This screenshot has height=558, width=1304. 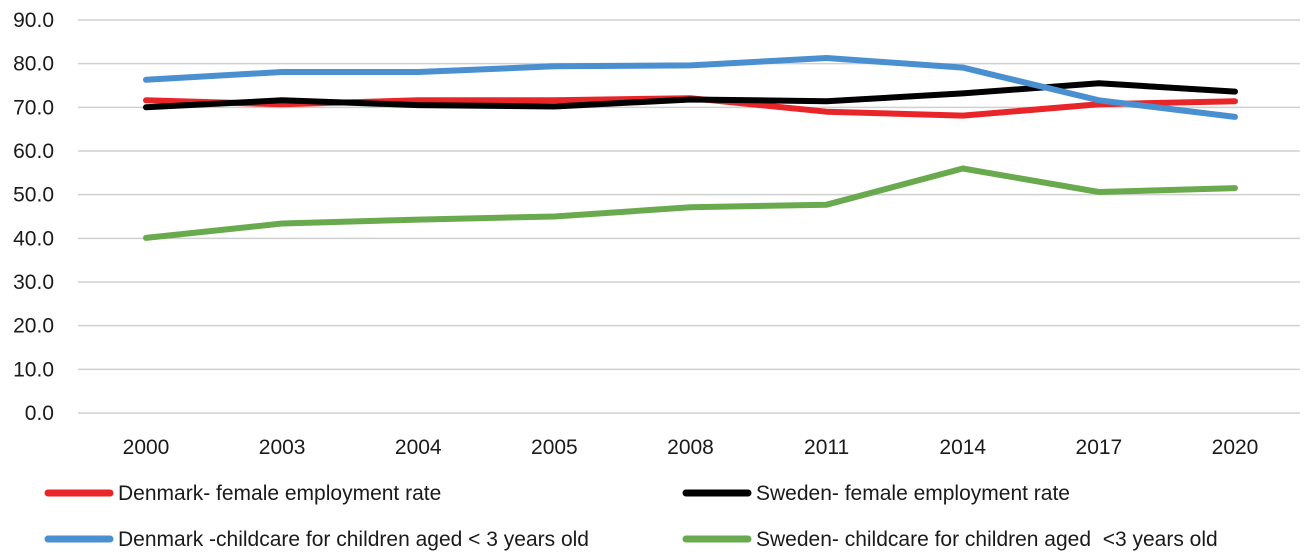 What do you see at coordinates (33, 326) in the screenshot?
I see `y-tick-label: 20.0` at bounding box center [33, 326].